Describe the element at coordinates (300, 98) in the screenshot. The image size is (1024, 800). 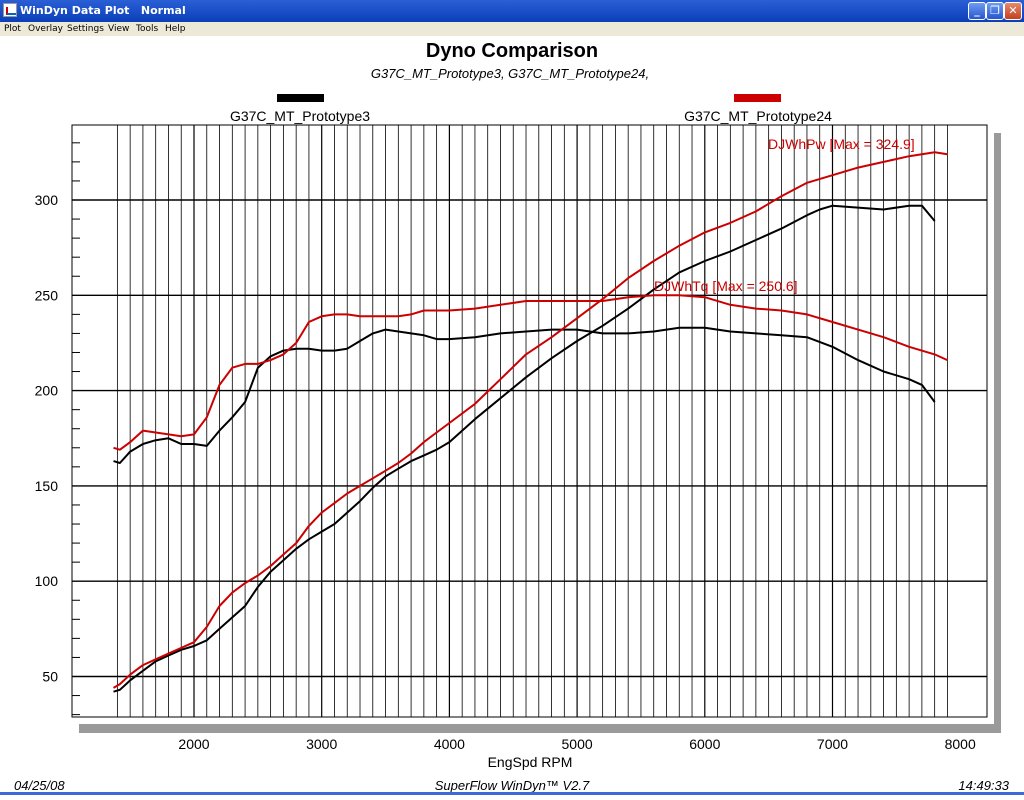
I see `legend-swatch-prototype3` at that location.